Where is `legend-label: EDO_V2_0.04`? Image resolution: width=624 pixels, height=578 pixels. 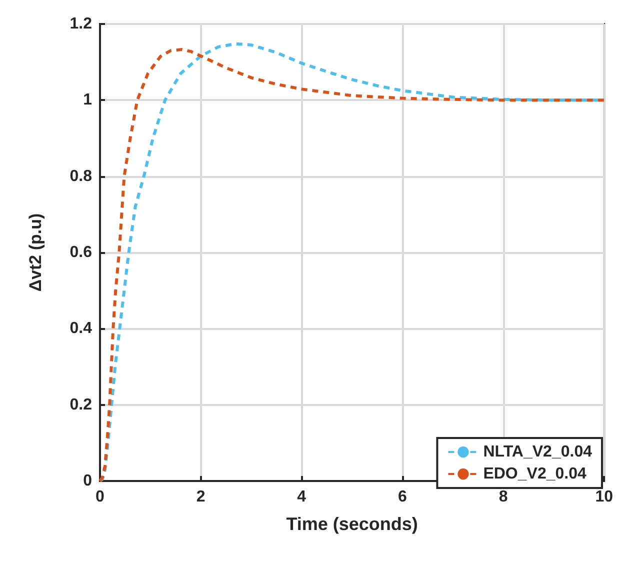
legend-label: EDO_V2_0.04 is located at coordinates (534, 474).